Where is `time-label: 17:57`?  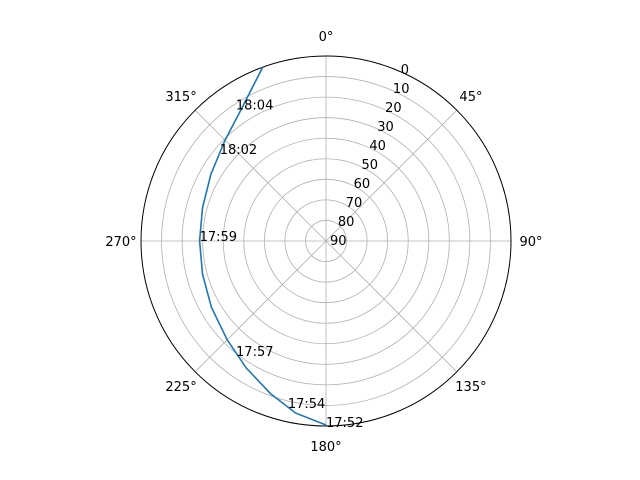
time-label: 17:57 is located at coordinates (254, 352).